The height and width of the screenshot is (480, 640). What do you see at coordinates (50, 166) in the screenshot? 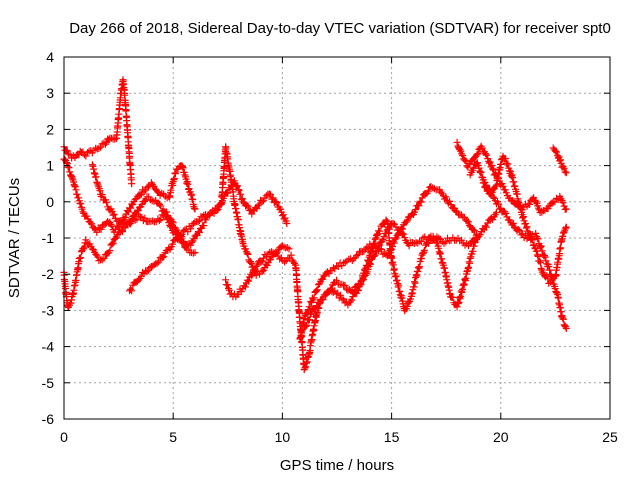
I see `y-tick-label: 1` at bounding box center [50, 166].